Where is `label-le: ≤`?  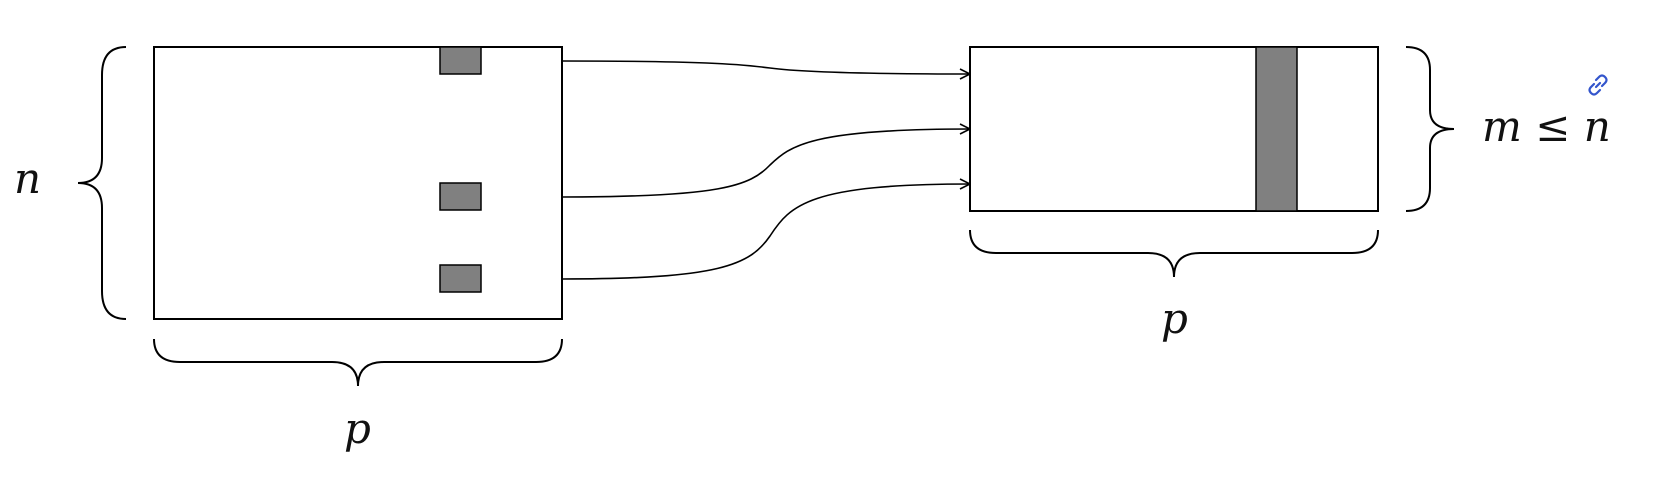
label-le: ≤ is located at coordinates (1553, 126).